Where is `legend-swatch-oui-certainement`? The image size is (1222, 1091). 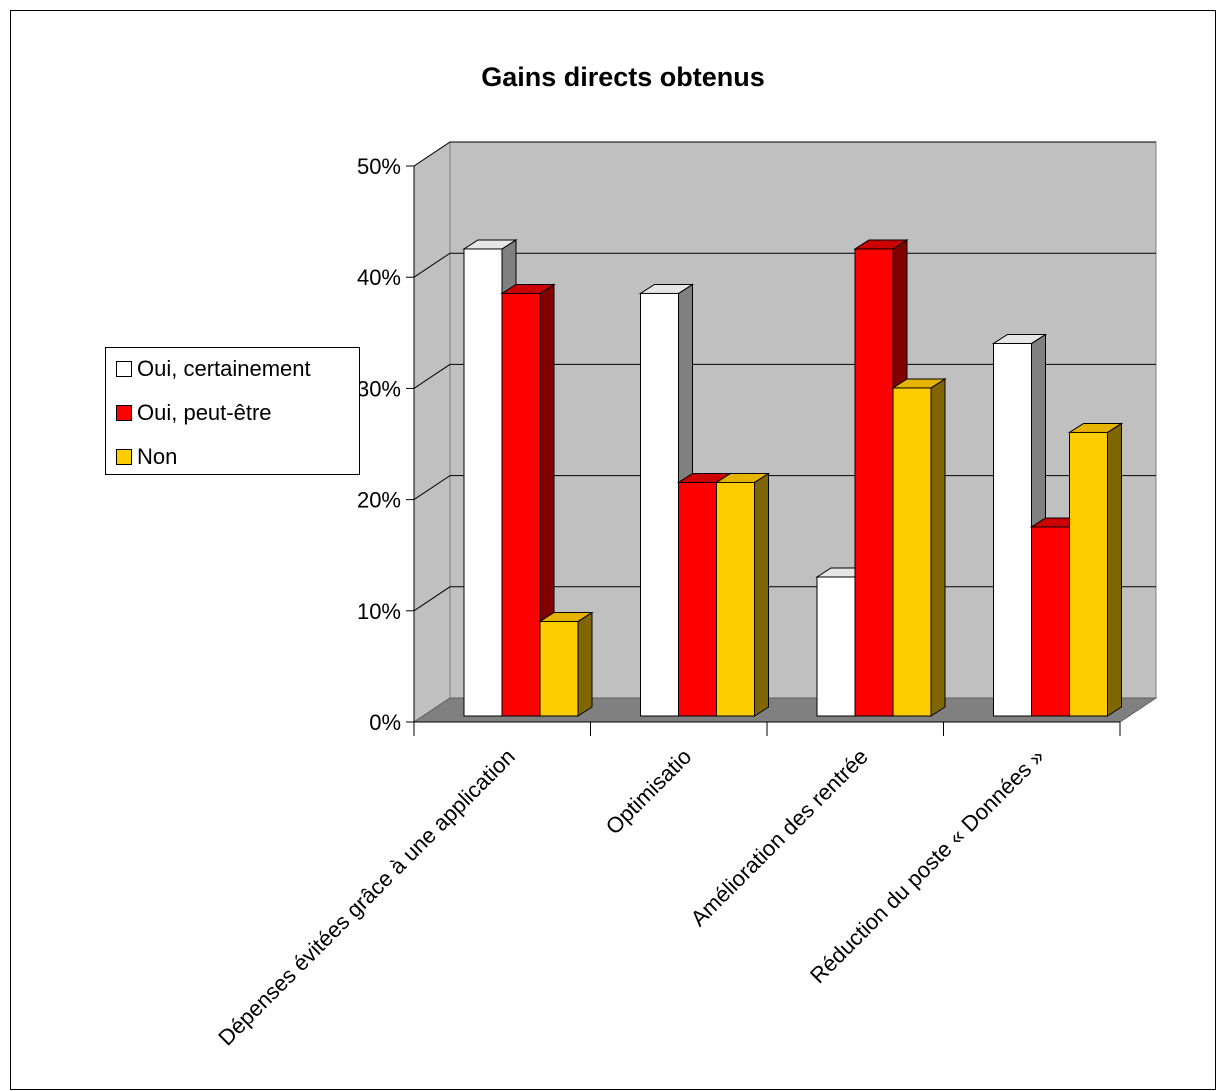 legend-swatch-oui-certainement is located at coordinates (124, 369).